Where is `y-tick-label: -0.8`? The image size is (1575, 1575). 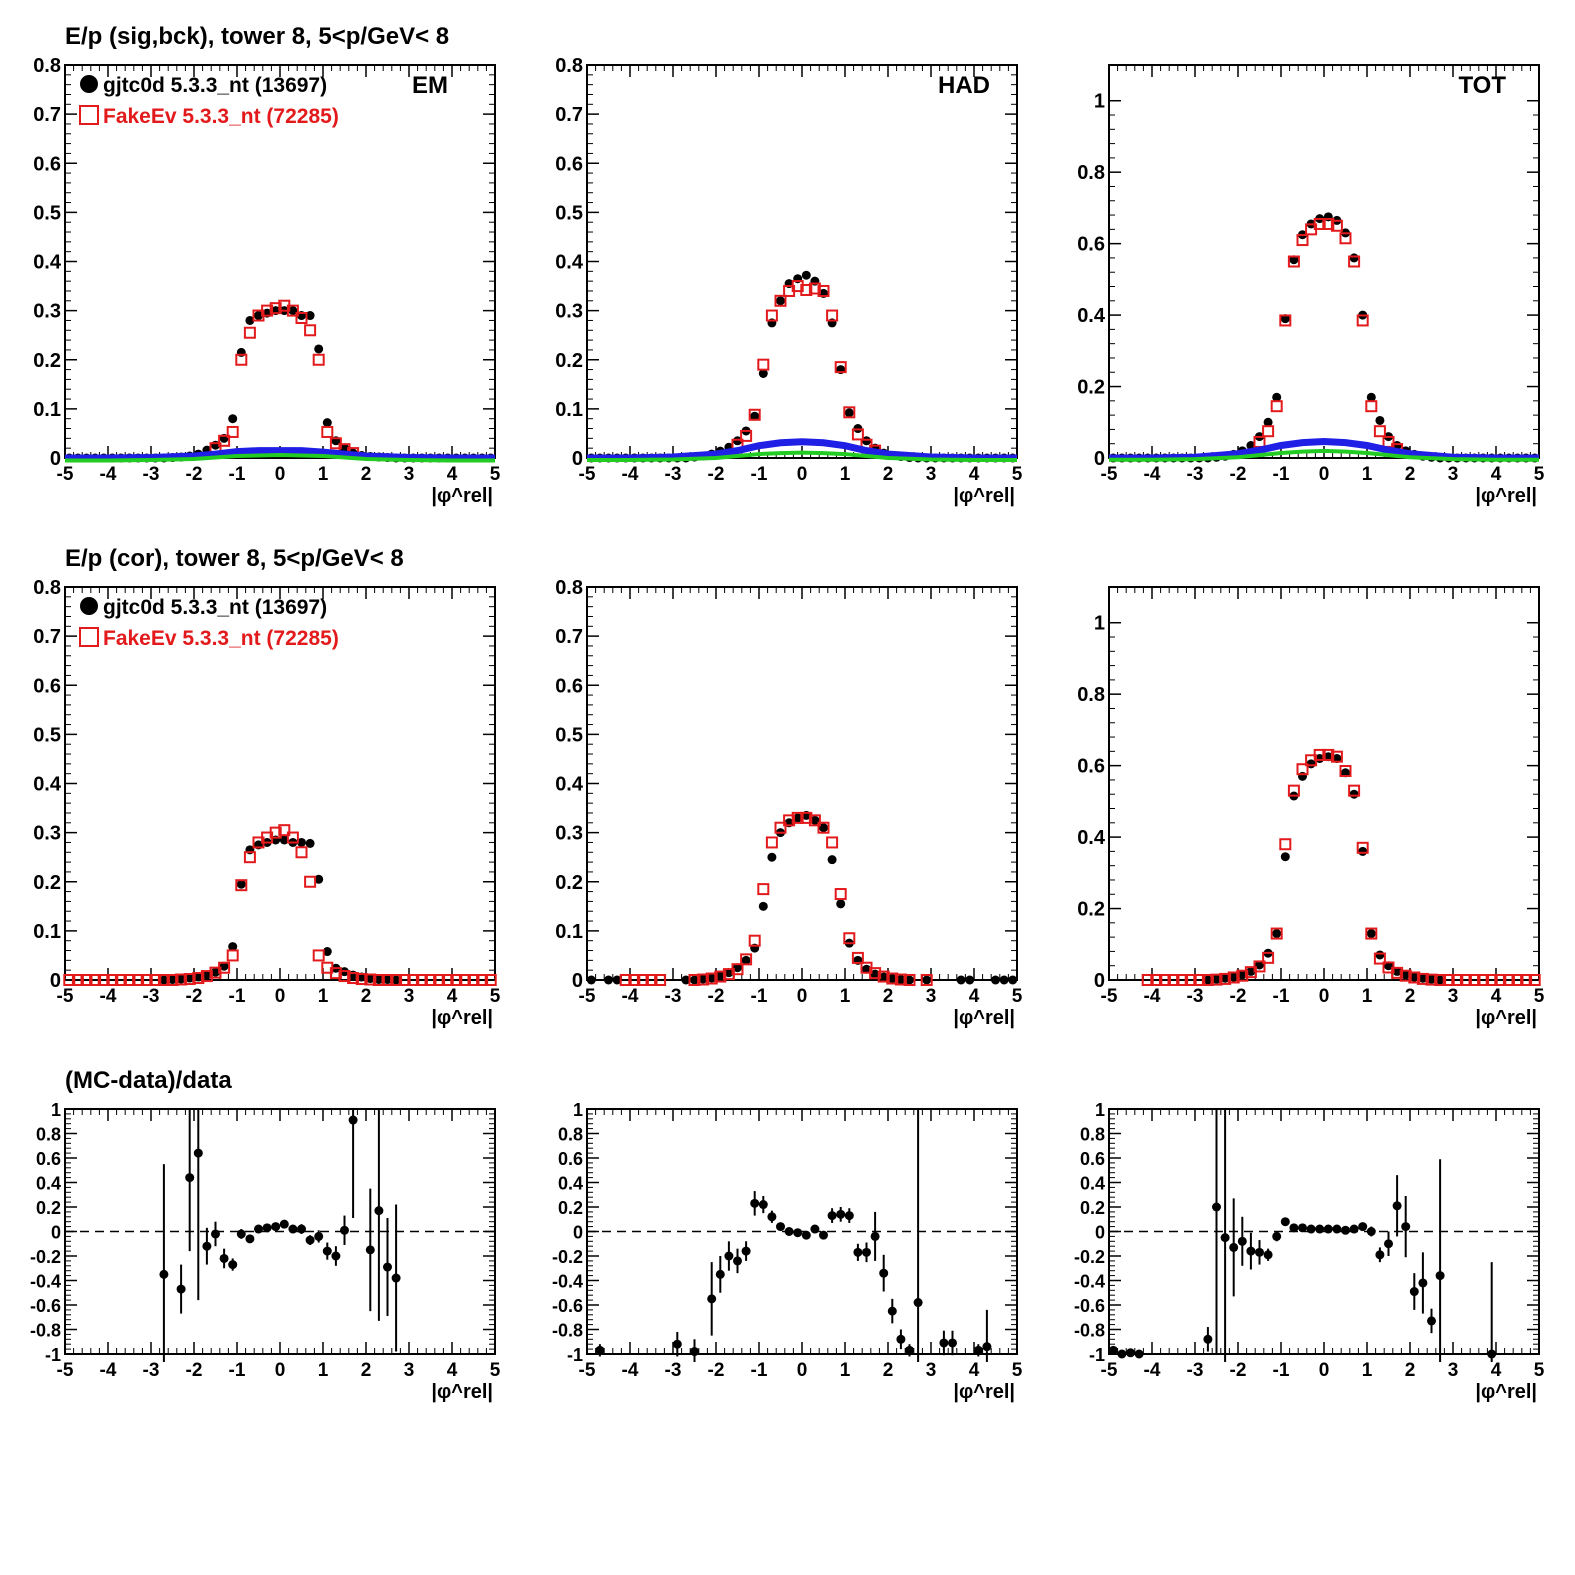
y-tick-label: -0.8 is located at coordinates (567, 1331).